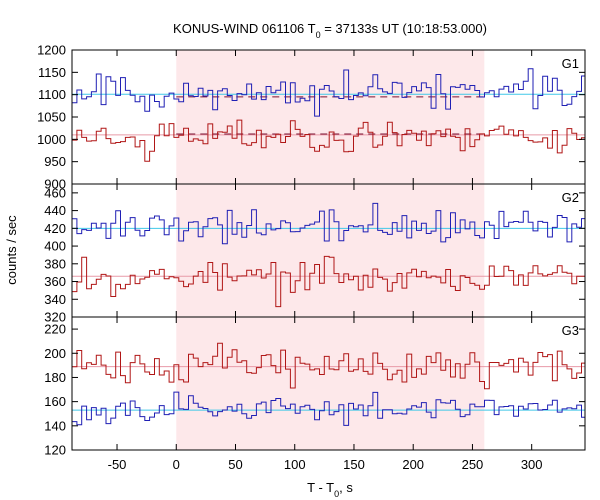  Describe the element at coordinates (318, 35) in the screenshot. I see `chart-title-sub: 0` at that location.